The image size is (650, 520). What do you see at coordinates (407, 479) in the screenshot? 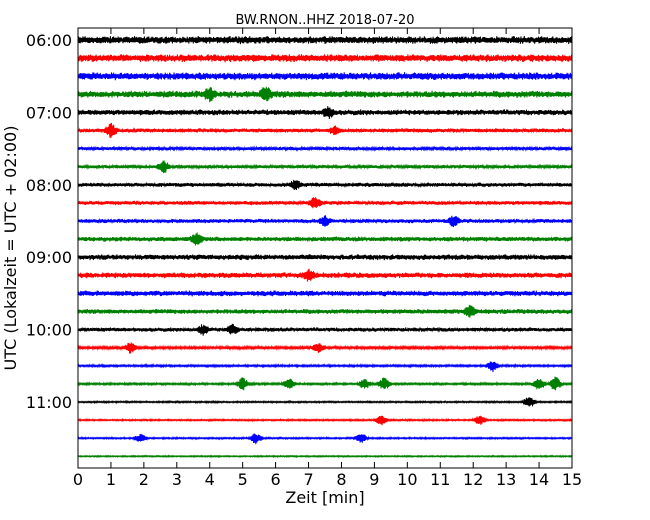
I see `x-tick-label: 10` at bounding box center [407, 479].